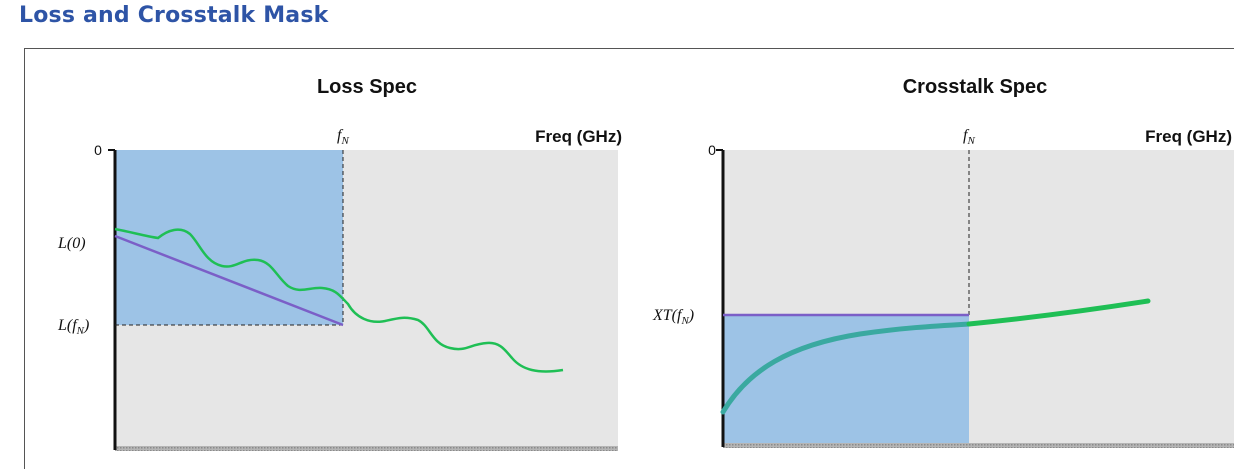 This screenshot has width=1234, height=469. I want to click on loss-zero-label: 0, so click(98, 150).